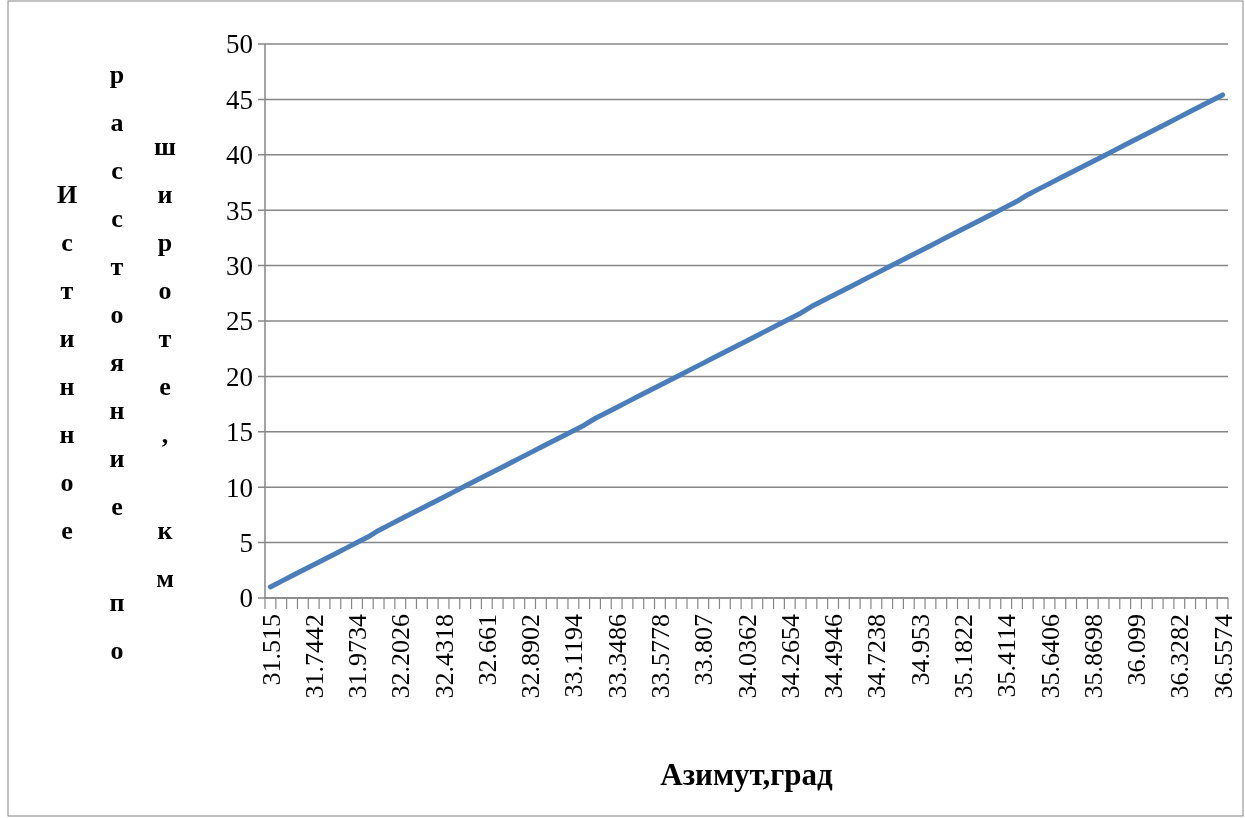 The image size is (1245, 818). What do you see at coordinates (116, 372) in the screenshot?
I see `y-axis-title: Истинное расстояние по широте, км` at bounding box center [116, 372].